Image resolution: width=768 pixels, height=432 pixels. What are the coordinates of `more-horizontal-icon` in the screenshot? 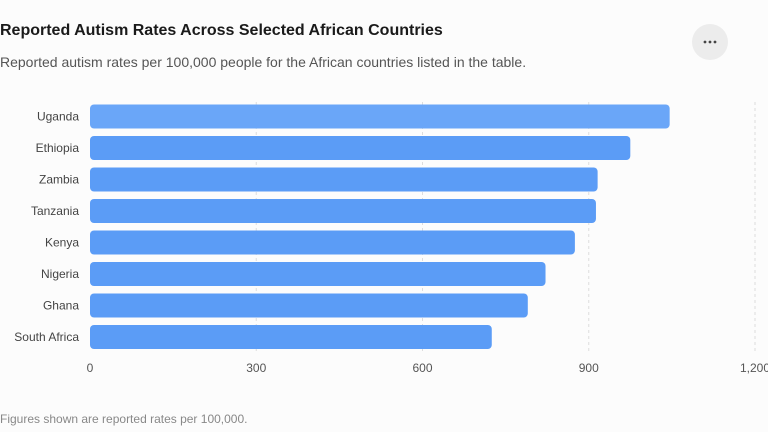 It's located at (710, 42).